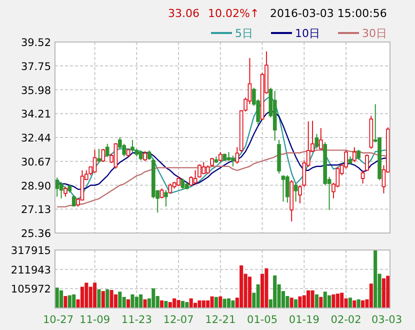 The height and width of the screenshot is (330, 415). What do you see at coordinates (178, 320) in the screenshot?
I see `x-tick-label: 12-07` at bounding box center [178, 320].